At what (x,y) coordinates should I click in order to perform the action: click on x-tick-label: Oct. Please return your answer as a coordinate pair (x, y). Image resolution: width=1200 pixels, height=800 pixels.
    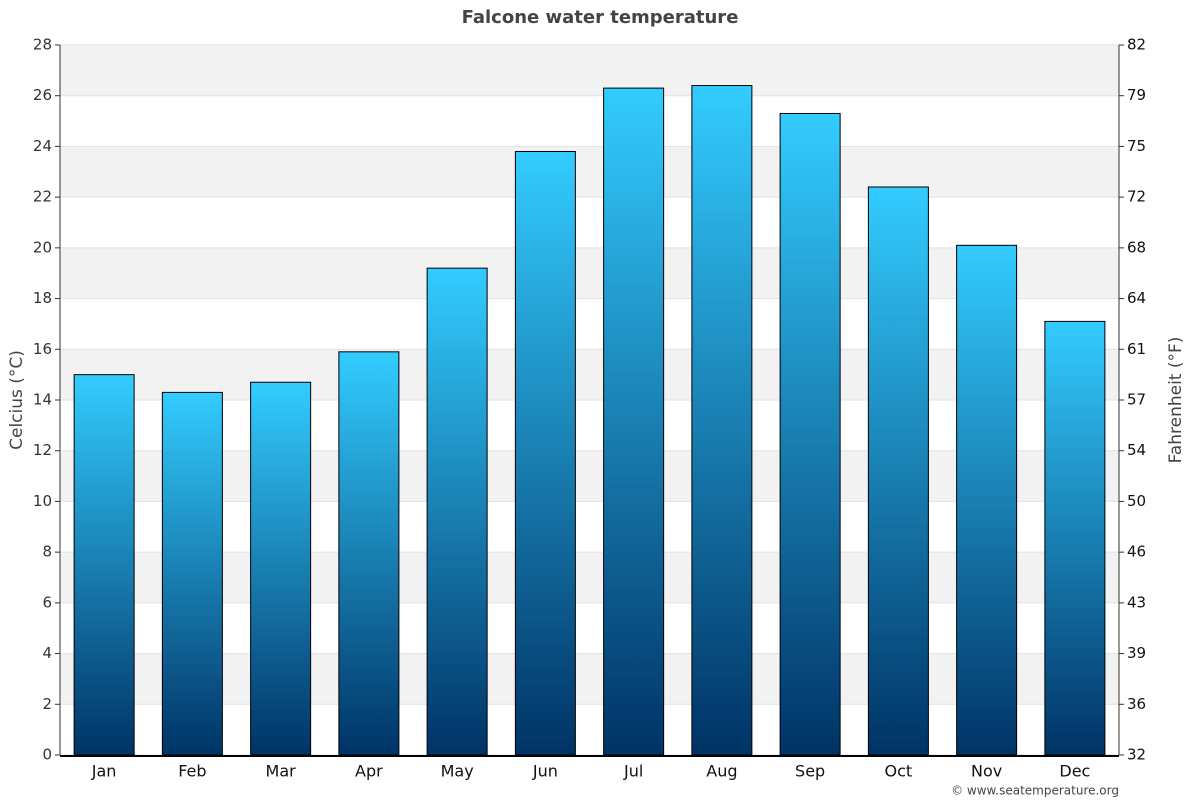
    Looking at the image, I should click on (899, 771).